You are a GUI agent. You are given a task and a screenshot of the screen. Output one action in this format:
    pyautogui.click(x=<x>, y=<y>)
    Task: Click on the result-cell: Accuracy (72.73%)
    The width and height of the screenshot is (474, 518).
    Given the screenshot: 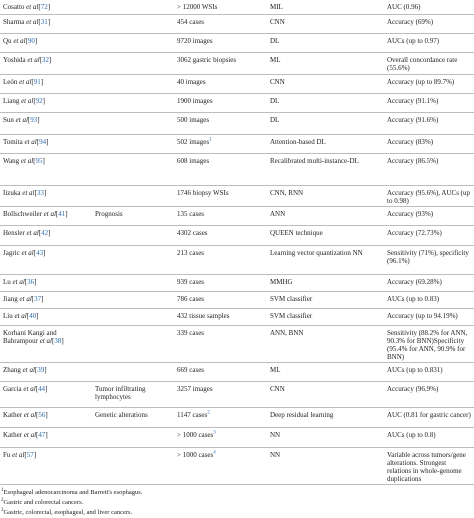 What is the action you would take?
    pyautogui.click(x=429, y=235)
    